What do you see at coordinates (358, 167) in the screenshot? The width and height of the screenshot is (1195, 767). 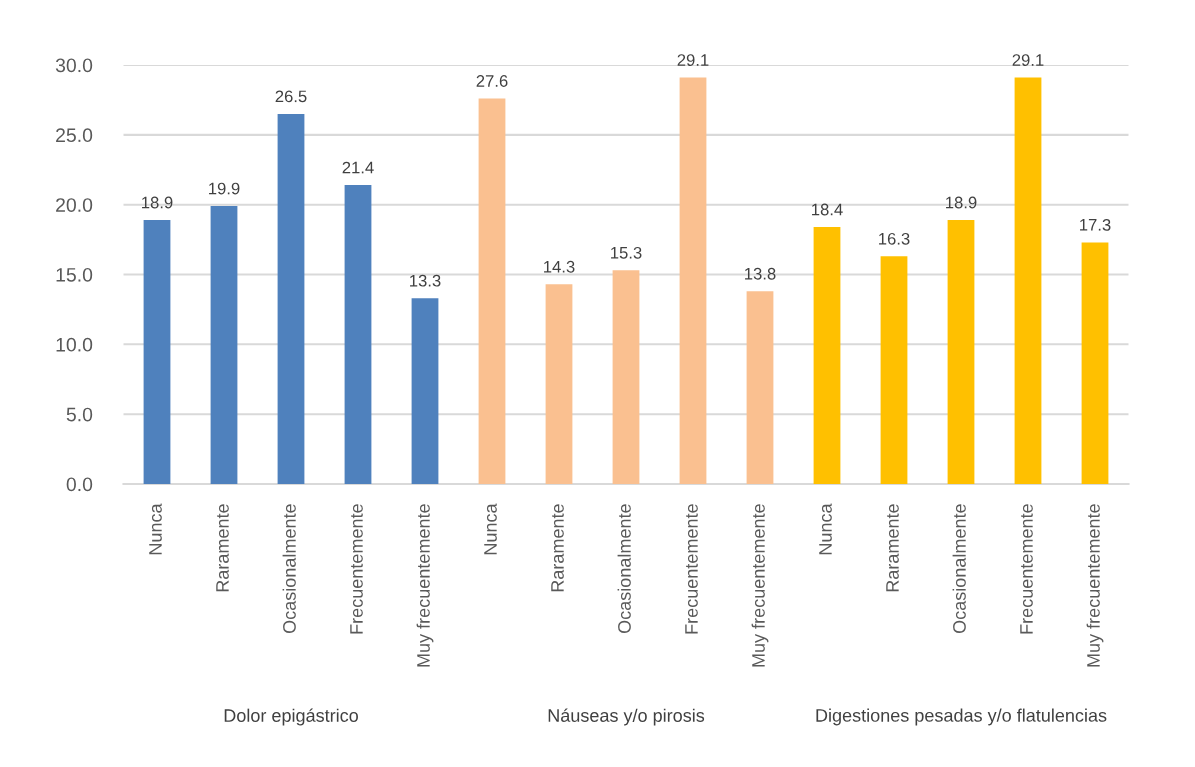 I see `data-label: 21.4` at bounding box center [358, 167].